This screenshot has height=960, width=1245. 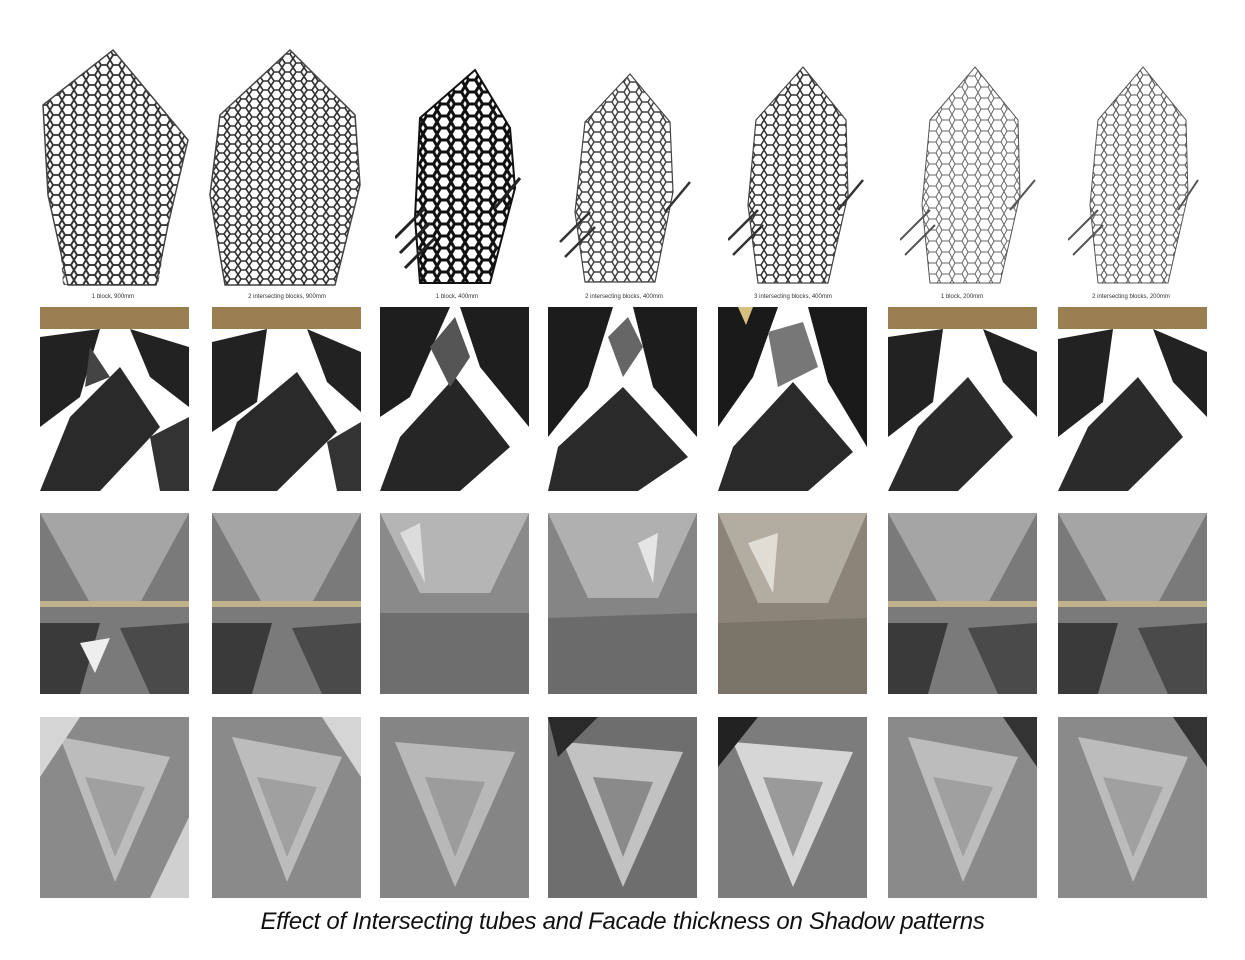 I want to click on column-label-4: 2 intersecting blocks, 400mm, so click(x=624, y=297).